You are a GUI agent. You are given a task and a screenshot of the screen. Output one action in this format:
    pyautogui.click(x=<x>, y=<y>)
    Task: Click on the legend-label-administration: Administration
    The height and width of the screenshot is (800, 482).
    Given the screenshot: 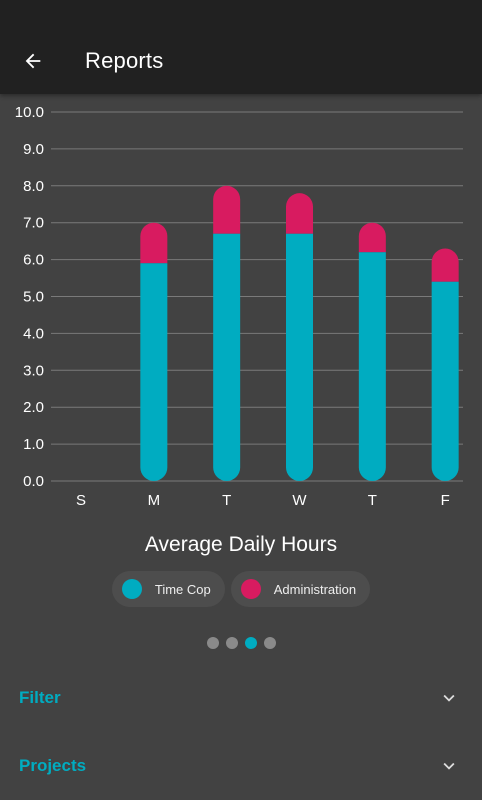 What is the action you would take?
    pyautogui.click(x=315, y=589)
    